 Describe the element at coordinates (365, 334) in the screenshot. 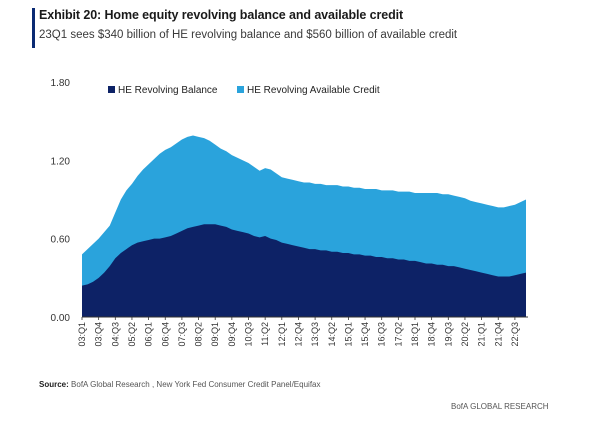

I see `x-tick-label: 15:Q4` at that location.